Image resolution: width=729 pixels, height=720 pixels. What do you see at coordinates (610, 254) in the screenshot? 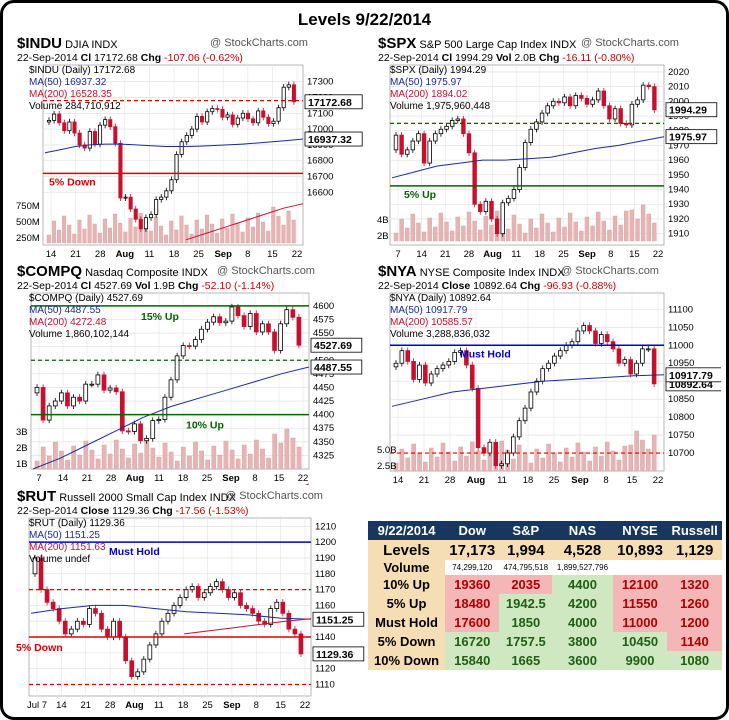
I see `x-tick-label: 8` at bounding box center [610, 254].